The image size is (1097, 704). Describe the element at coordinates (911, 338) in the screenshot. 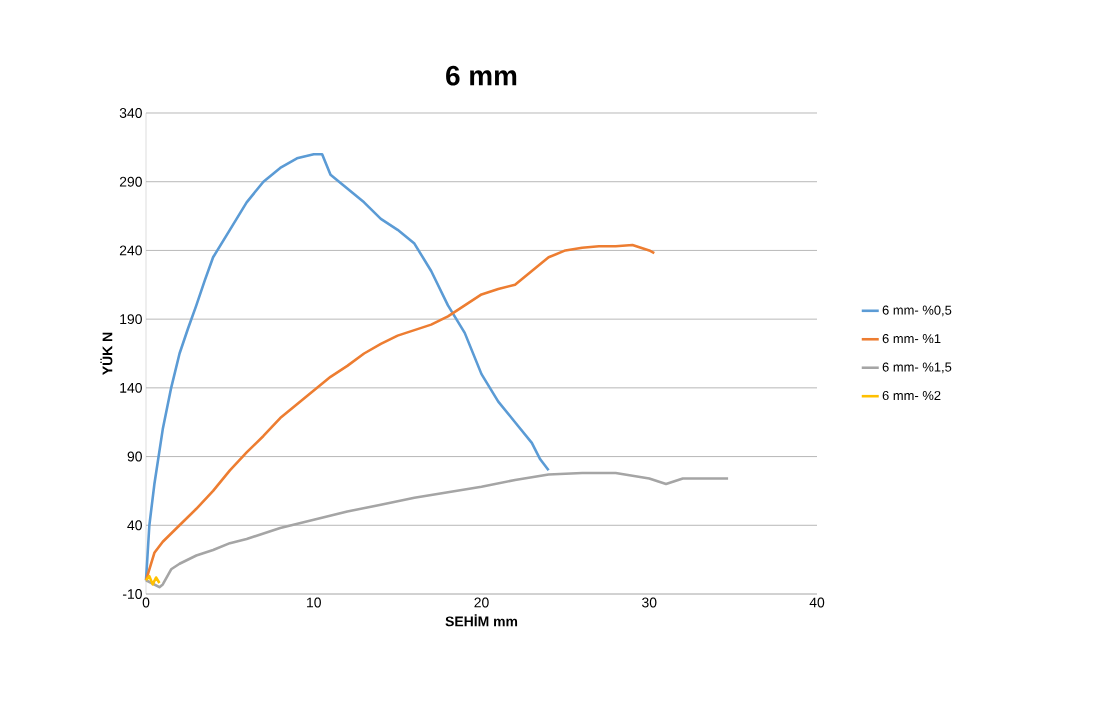

I see `legend-label: 6 mm- %1` at that location.